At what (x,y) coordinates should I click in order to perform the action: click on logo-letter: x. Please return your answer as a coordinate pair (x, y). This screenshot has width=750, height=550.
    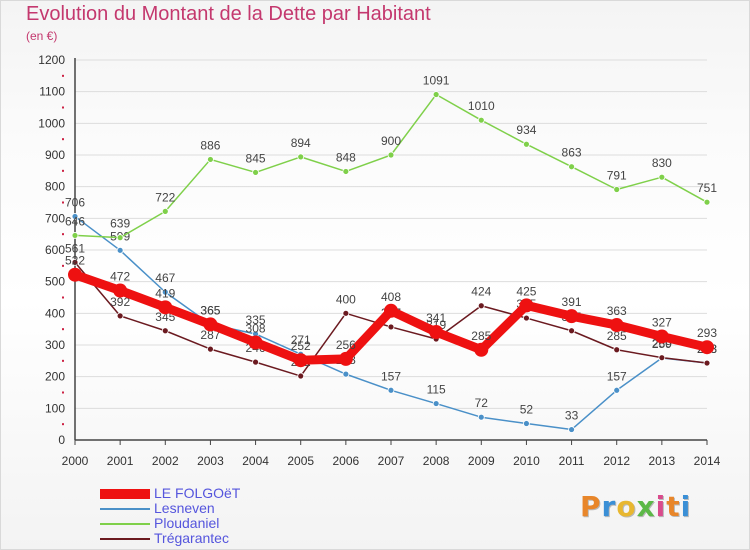
    Looking at the image, I should click on (646, 506).